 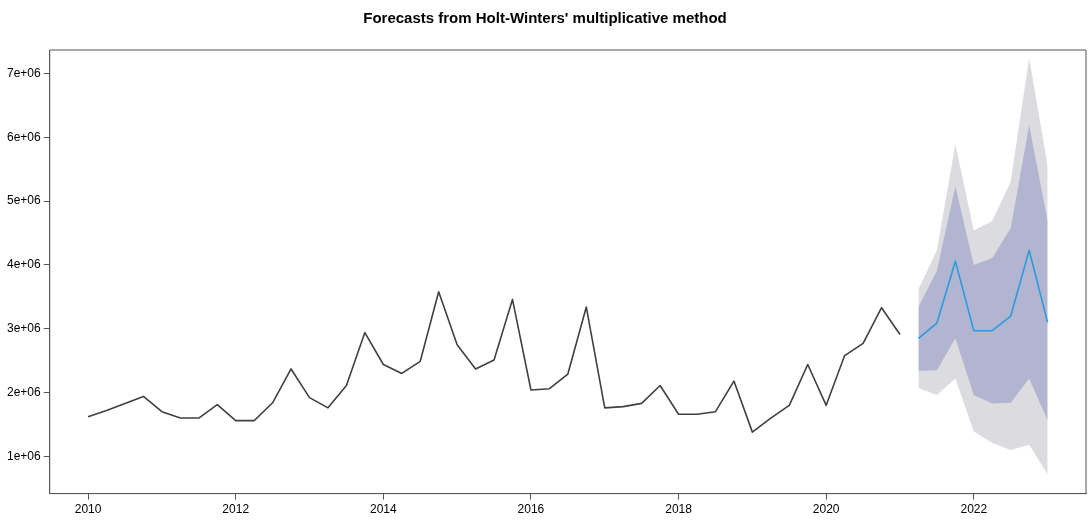 What do you see at coordinates (24, 136) in the screenshot?
I see `y-tick-label: 6e+06` at bounding box center [24, 136].